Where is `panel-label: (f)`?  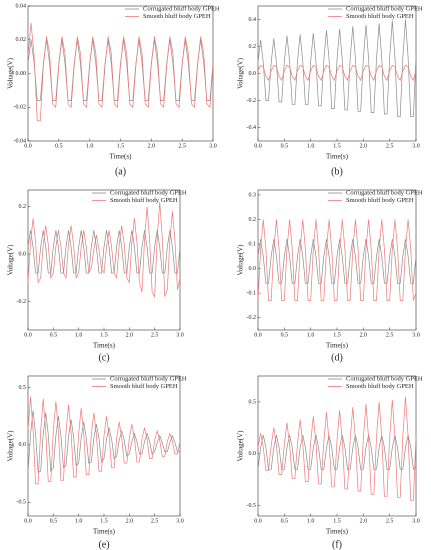
panel-label: (f) is located at coordinates (337, 544).